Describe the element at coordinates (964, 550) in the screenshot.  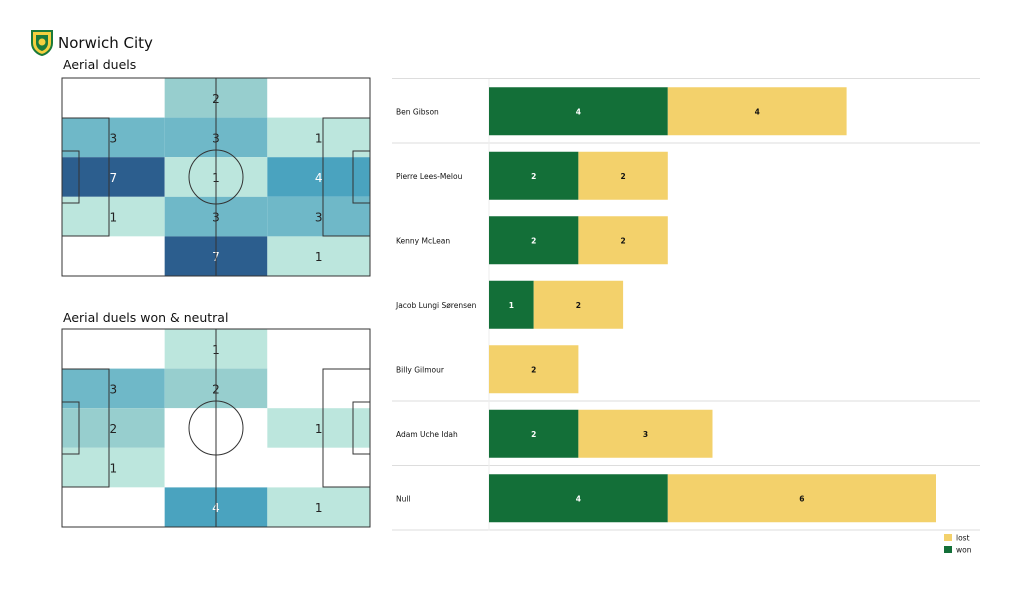
I see `legend-label-won: won` at that location.